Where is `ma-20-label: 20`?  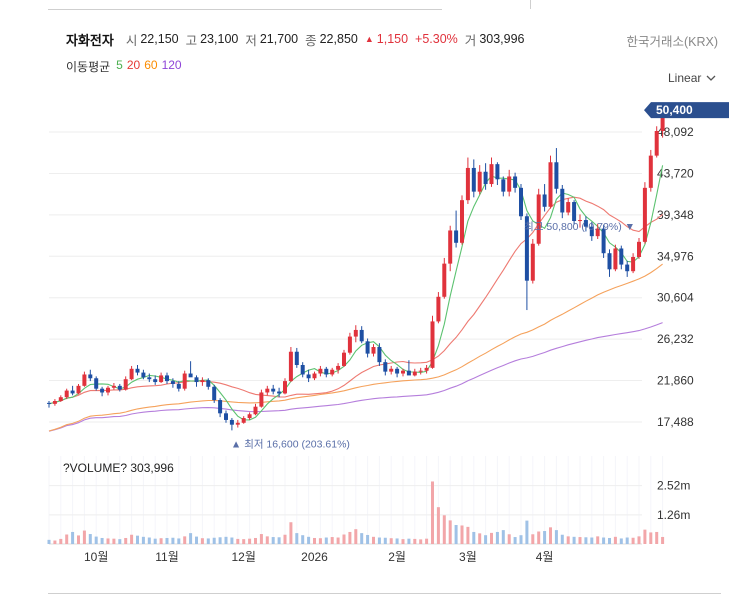 ma-20-label: 20 is located at coordinates (133, 65).